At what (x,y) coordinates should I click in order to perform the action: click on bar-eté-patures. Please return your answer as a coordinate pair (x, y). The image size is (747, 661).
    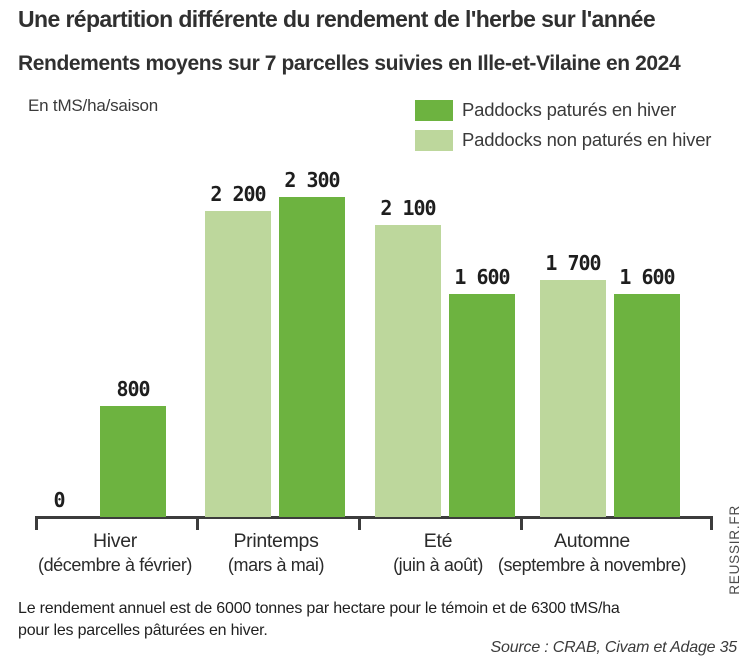
    Looking at the image, I should click on (482, 405).